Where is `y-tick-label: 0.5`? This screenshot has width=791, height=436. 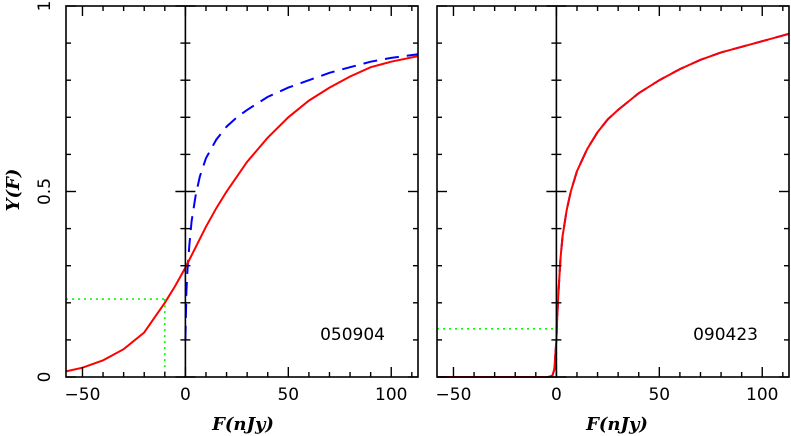 y-tick-label: 0.5 is located at coordinates (45, 191).